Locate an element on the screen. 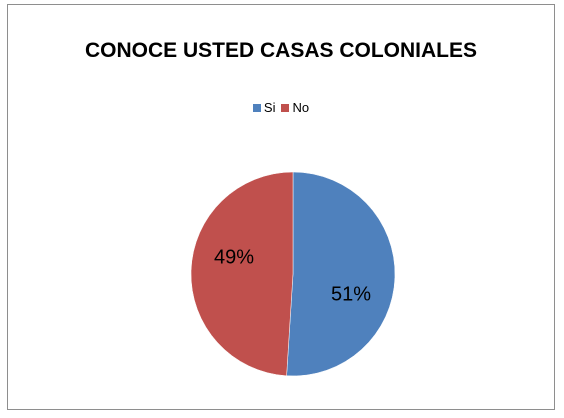 The width and height of the screenshot is (564, 418). legend-swatch-si is located at coordinates (256, 107).